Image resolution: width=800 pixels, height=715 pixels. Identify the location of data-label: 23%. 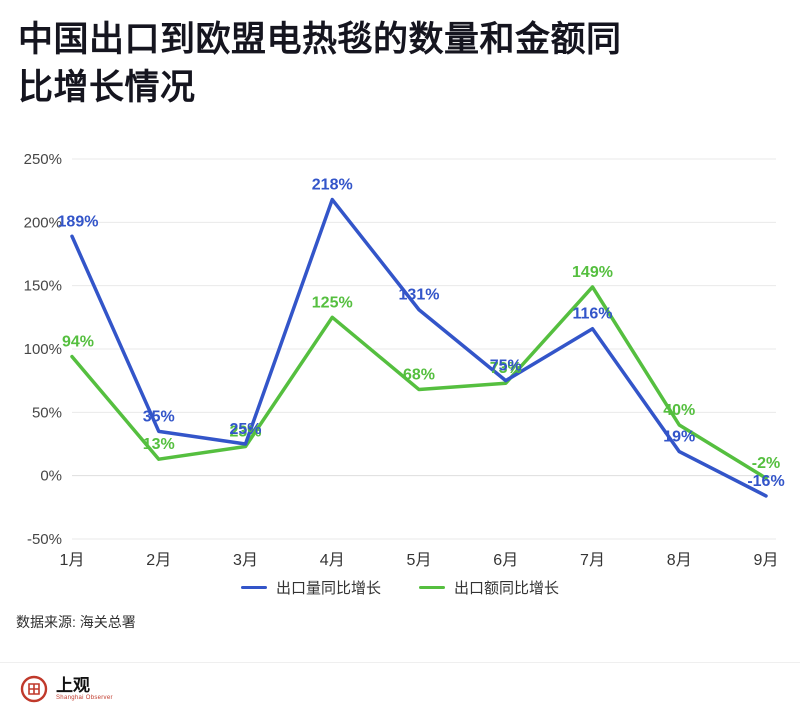
(245, 431).